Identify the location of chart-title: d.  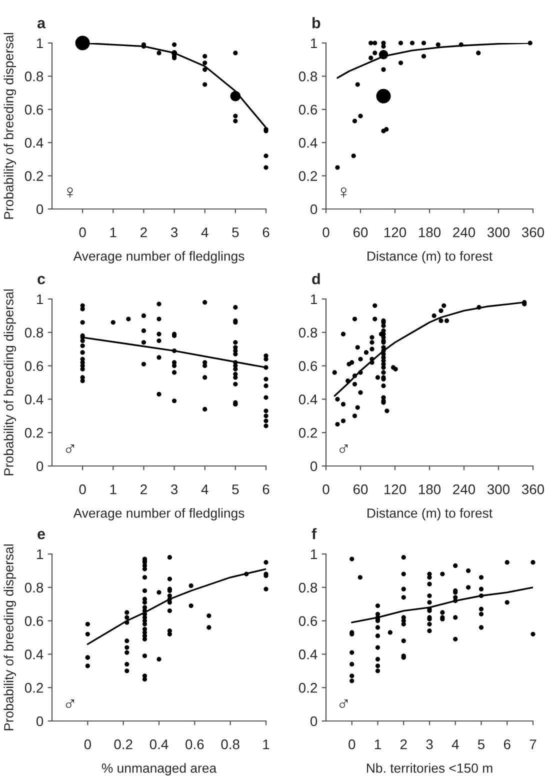
(316, 278).